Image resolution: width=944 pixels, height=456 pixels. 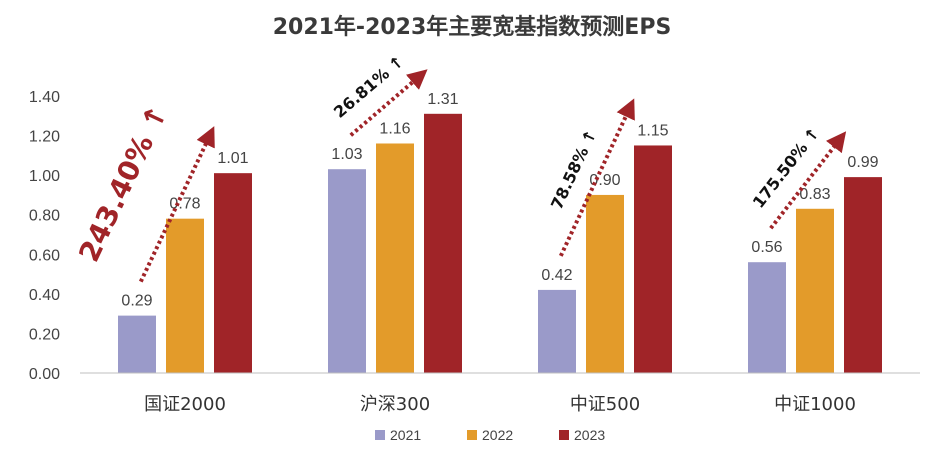 What do you see at coordinates (44, 216) in the screenshot?
I see `y-tick-label: 0.80` at bounding box center [44, 216].